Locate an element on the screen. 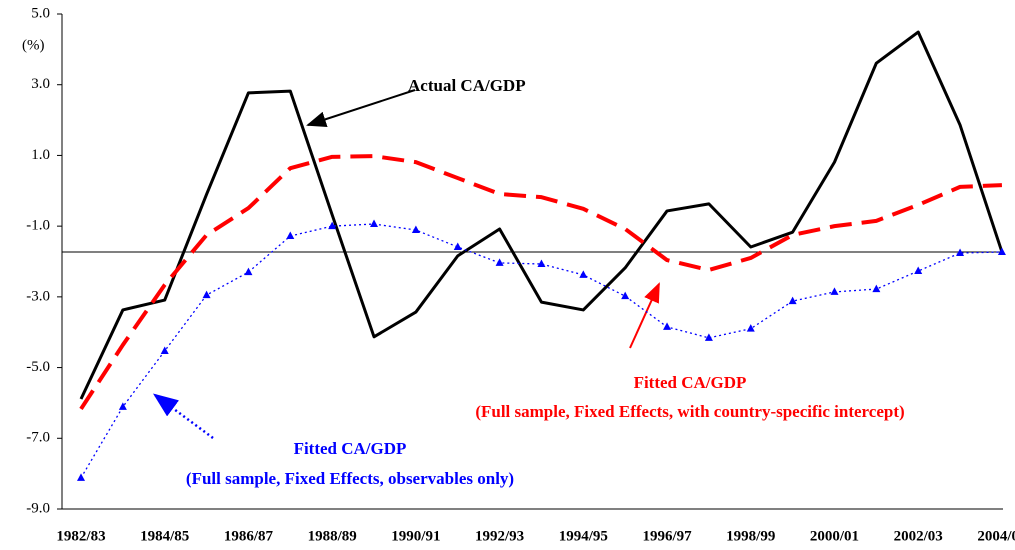  y-tick-label: -9.0 is located at coordinates (38, 508).